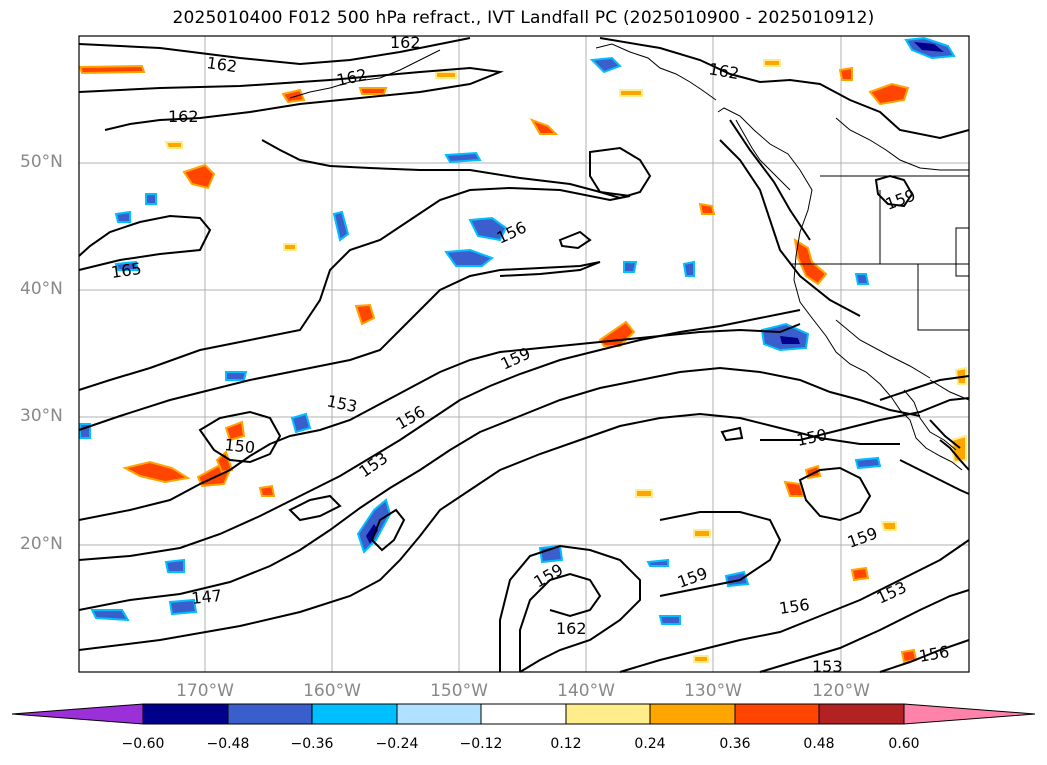 Image resolution: width=1047 pixels, height=765 pixels. Describe the element at coordinates (819, 744) in the screenshot. I see `colorbar-tick-label: 0.48` at that location.